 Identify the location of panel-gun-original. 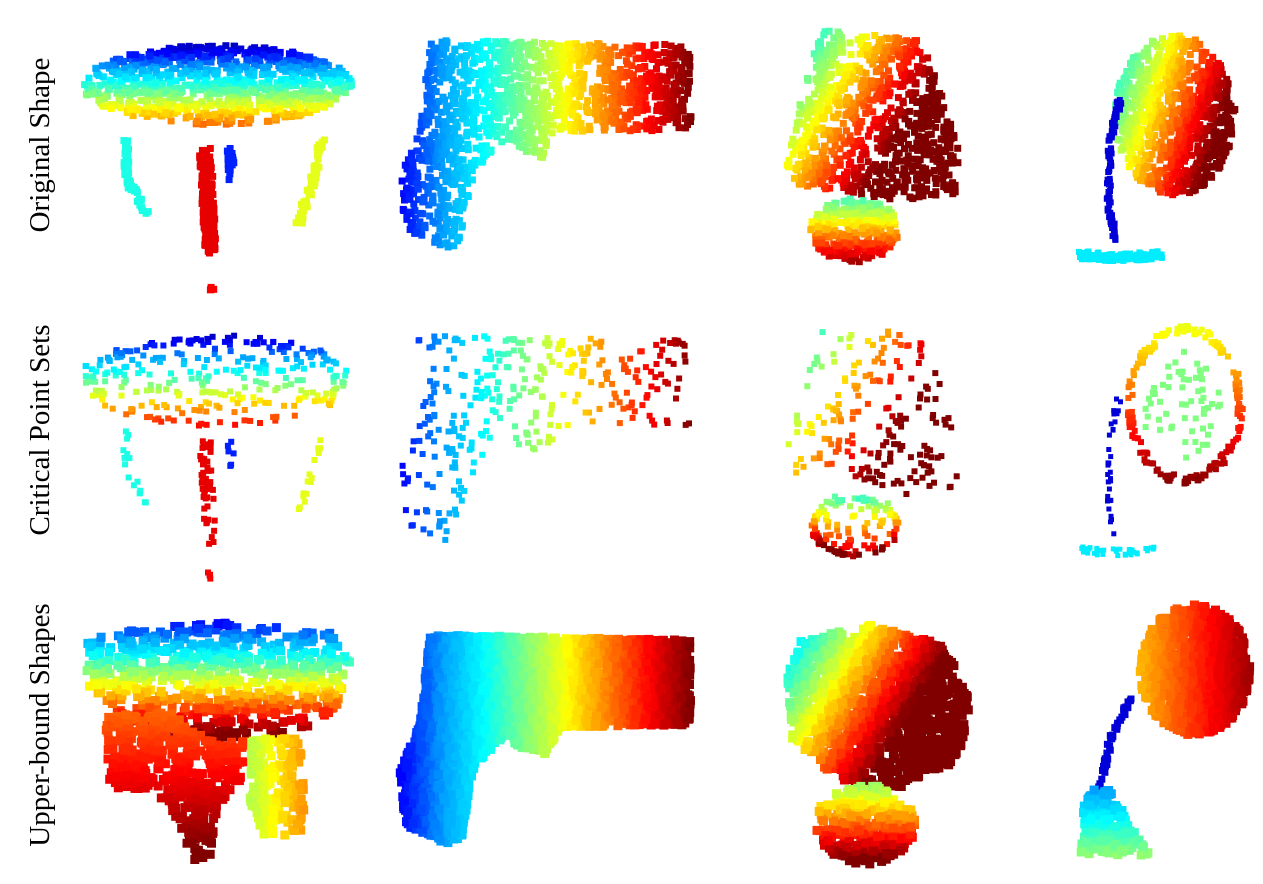
(547, 145).